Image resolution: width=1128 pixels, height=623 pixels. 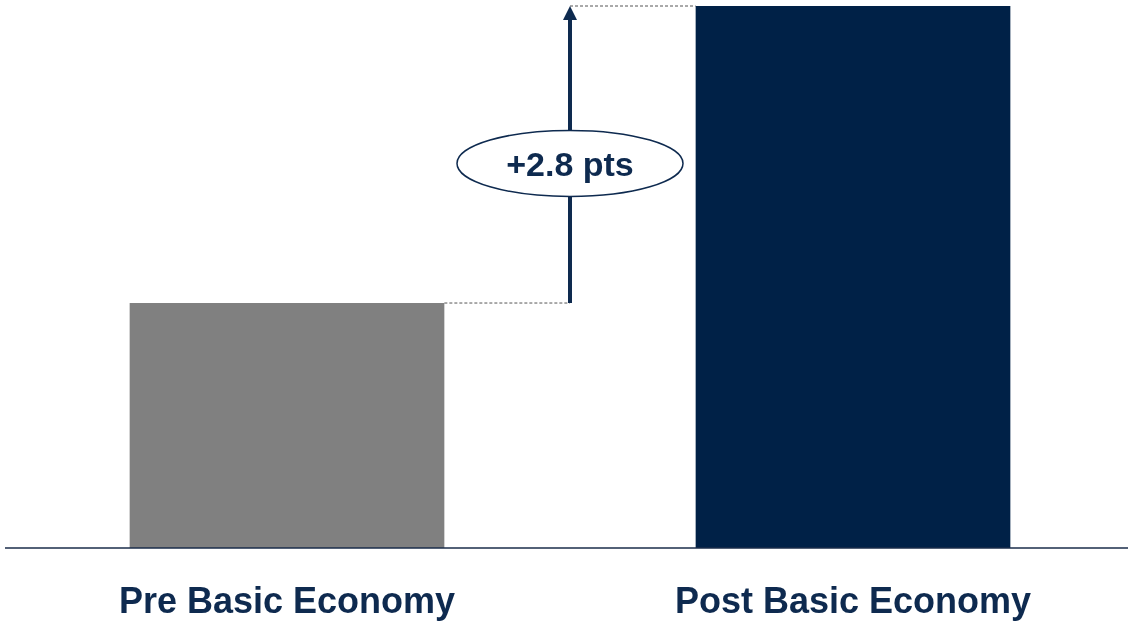 I want to click on x-tick-label: Pre Basic Economy, so click(x=287, y=600).